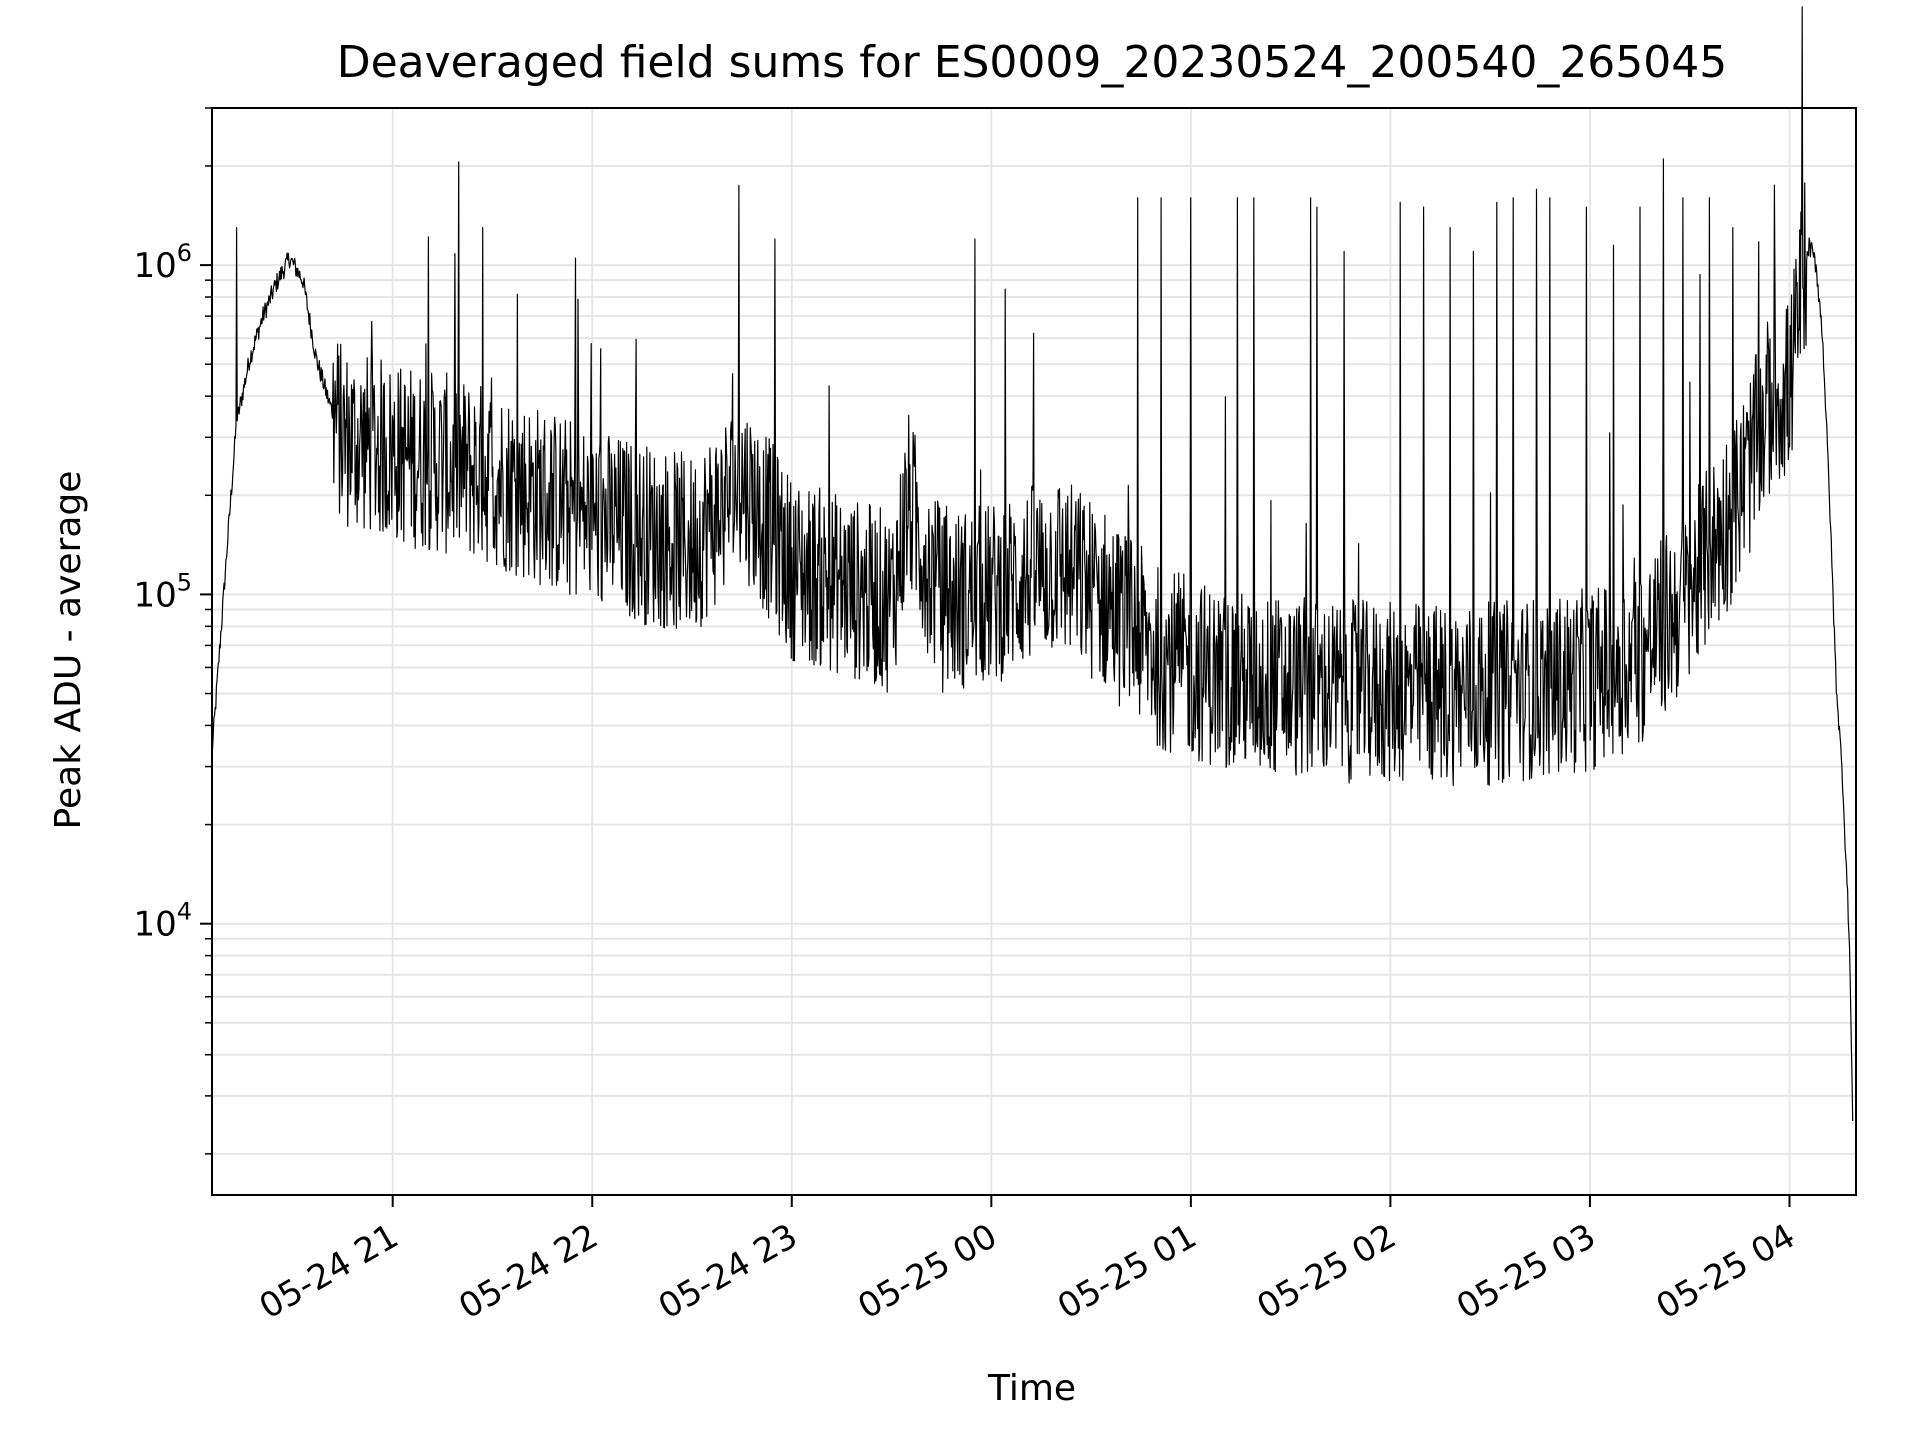 The width and height of the screenshot is (1920, 1440). Describe the element at coordinates (162, 921) in the screenshot. I see `y-tick-label: 10⁴` at that location.